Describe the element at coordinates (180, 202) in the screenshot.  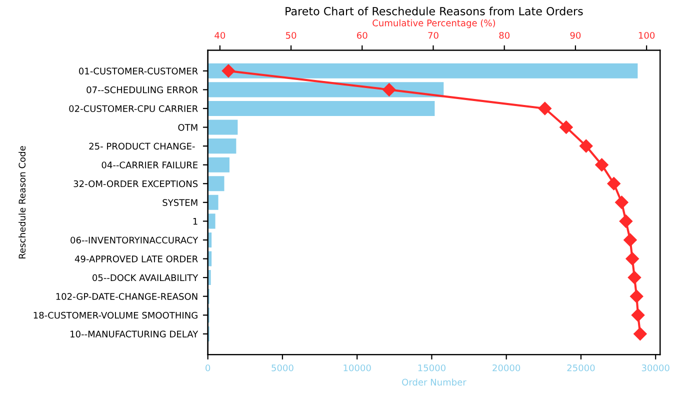
I see `y-tick-label: SYSTEM` at that location.